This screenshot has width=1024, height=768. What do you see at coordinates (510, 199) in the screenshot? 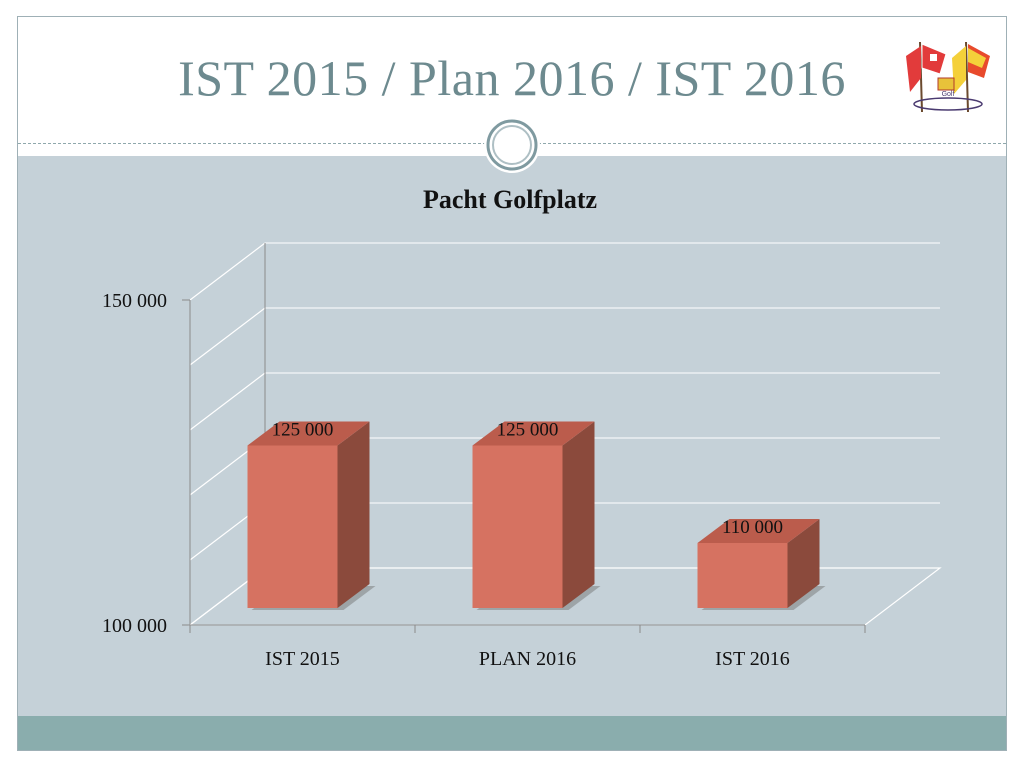
I see `chart-title: Pacht Golfplatz` at bounding box center [510, 199].